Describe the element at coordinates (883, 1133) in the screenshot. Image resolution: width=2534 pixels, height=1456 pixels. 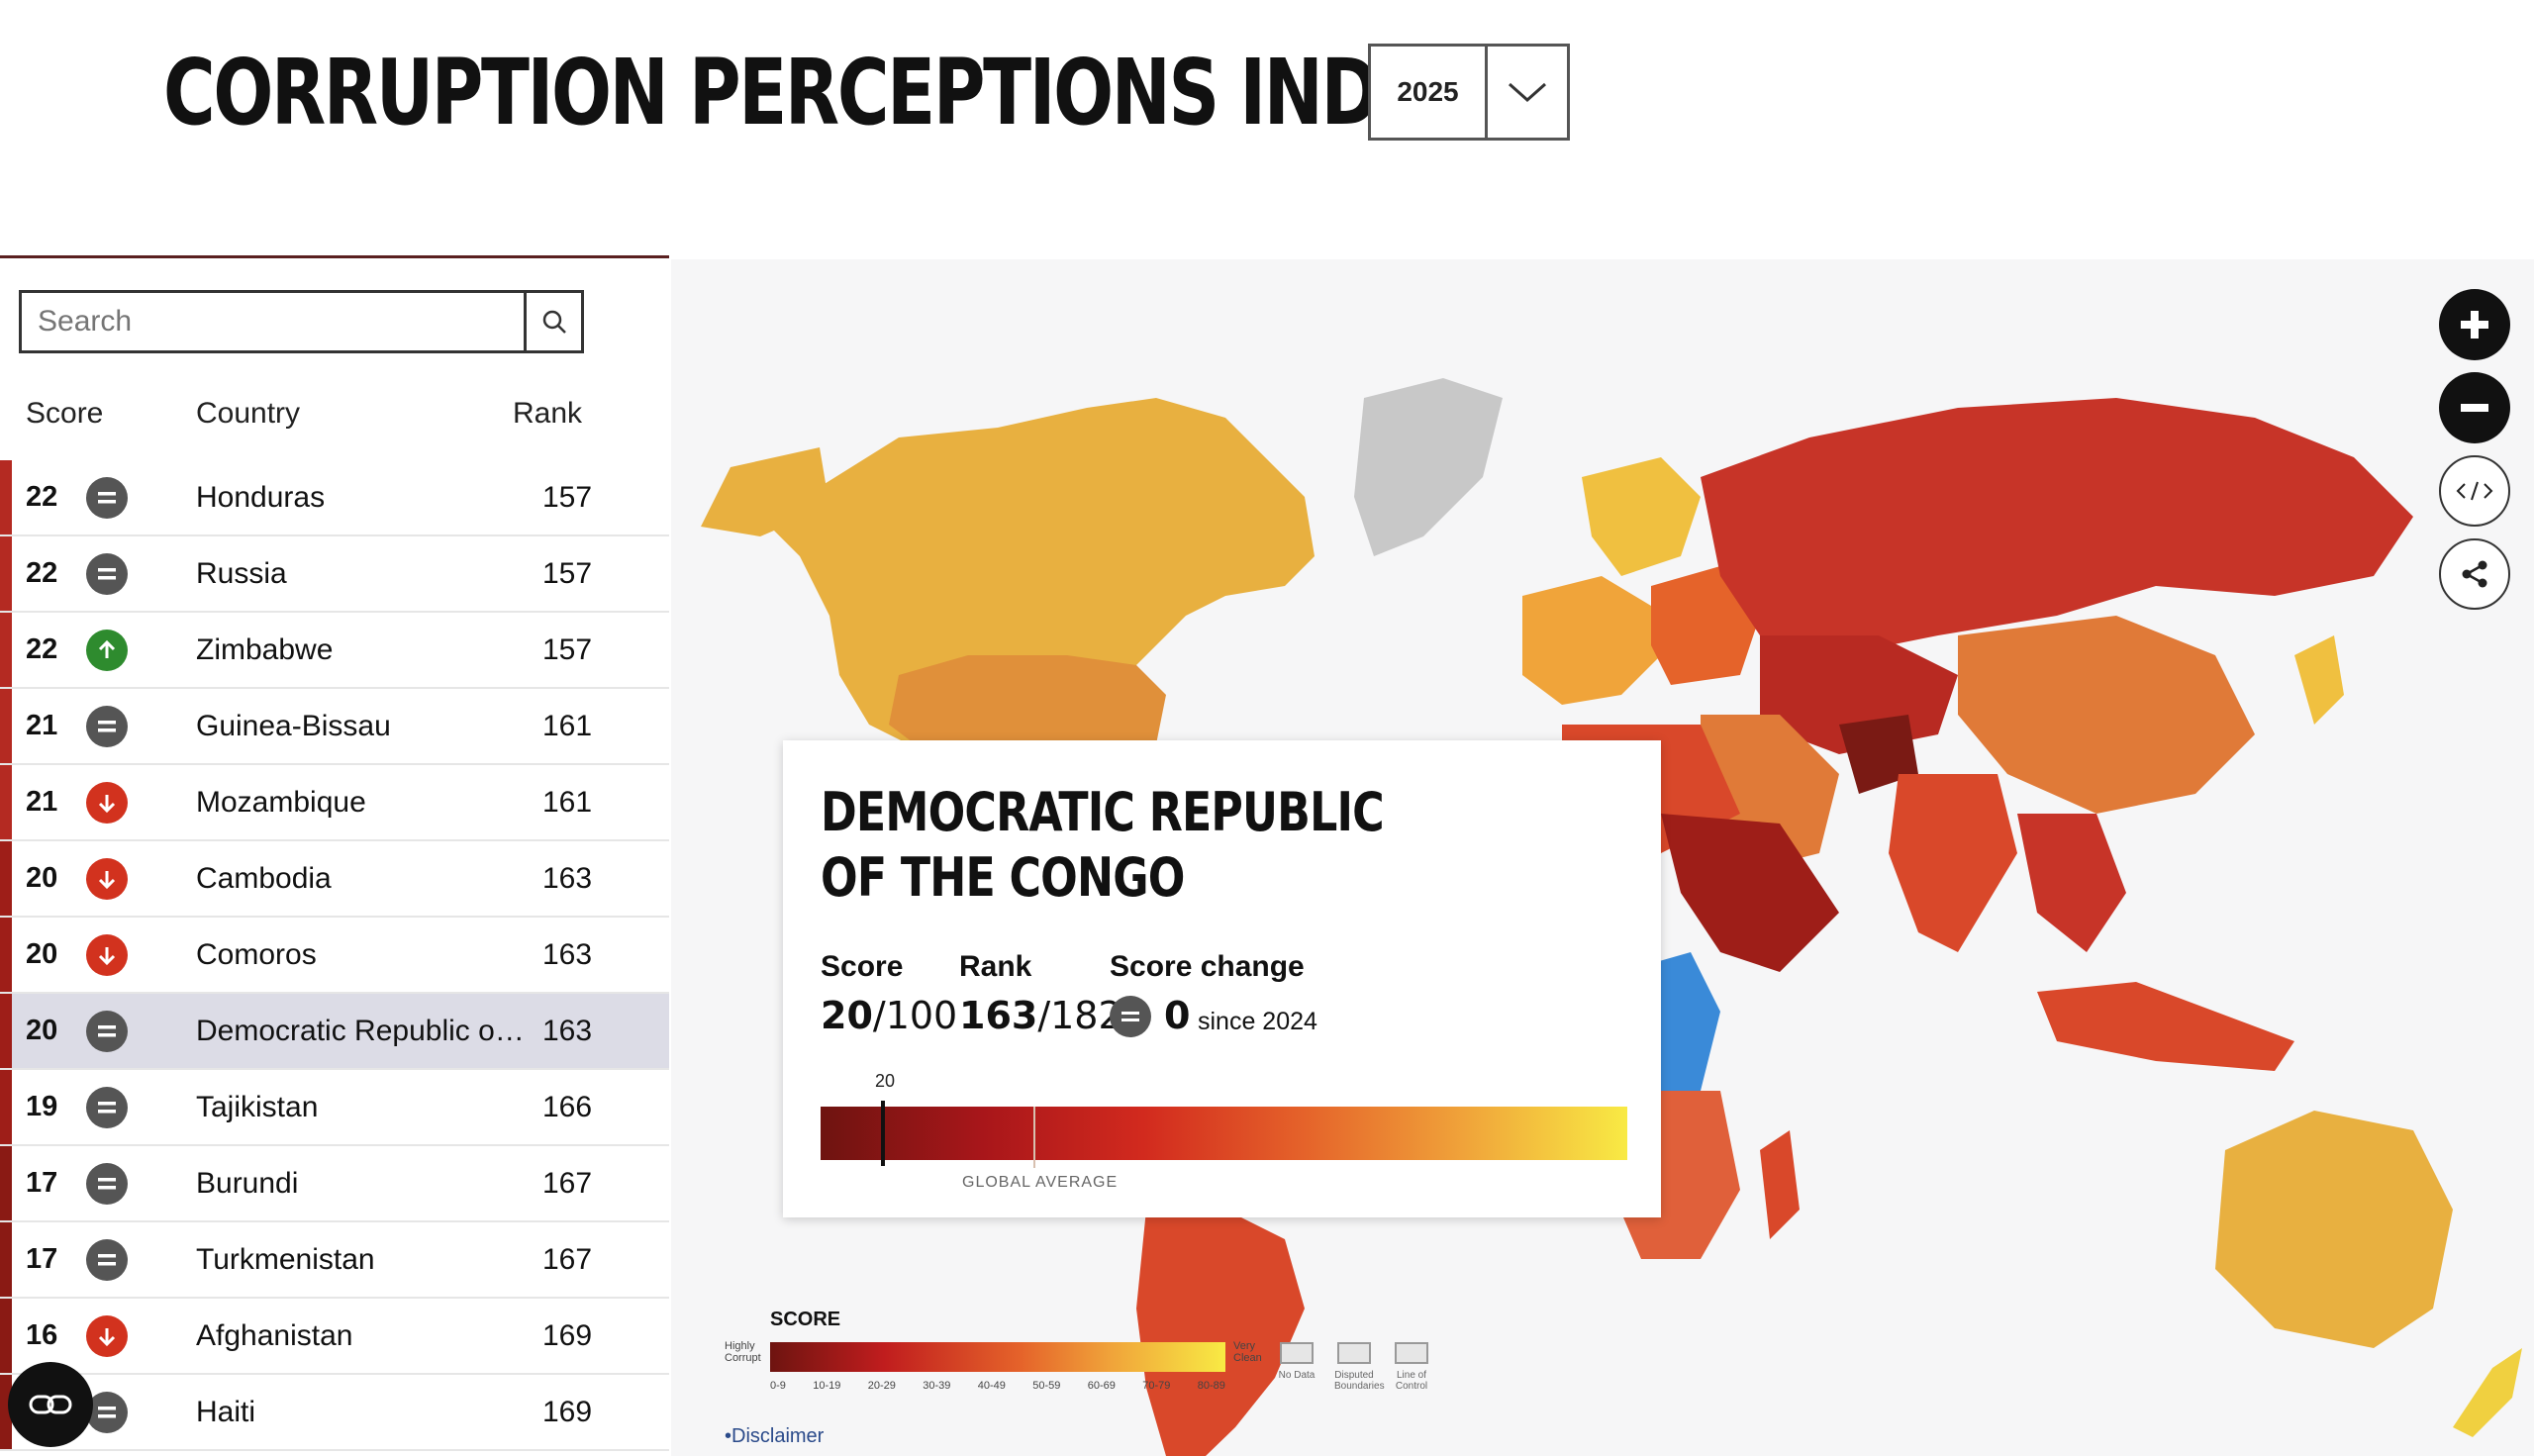
I see `score-marker` at that location.